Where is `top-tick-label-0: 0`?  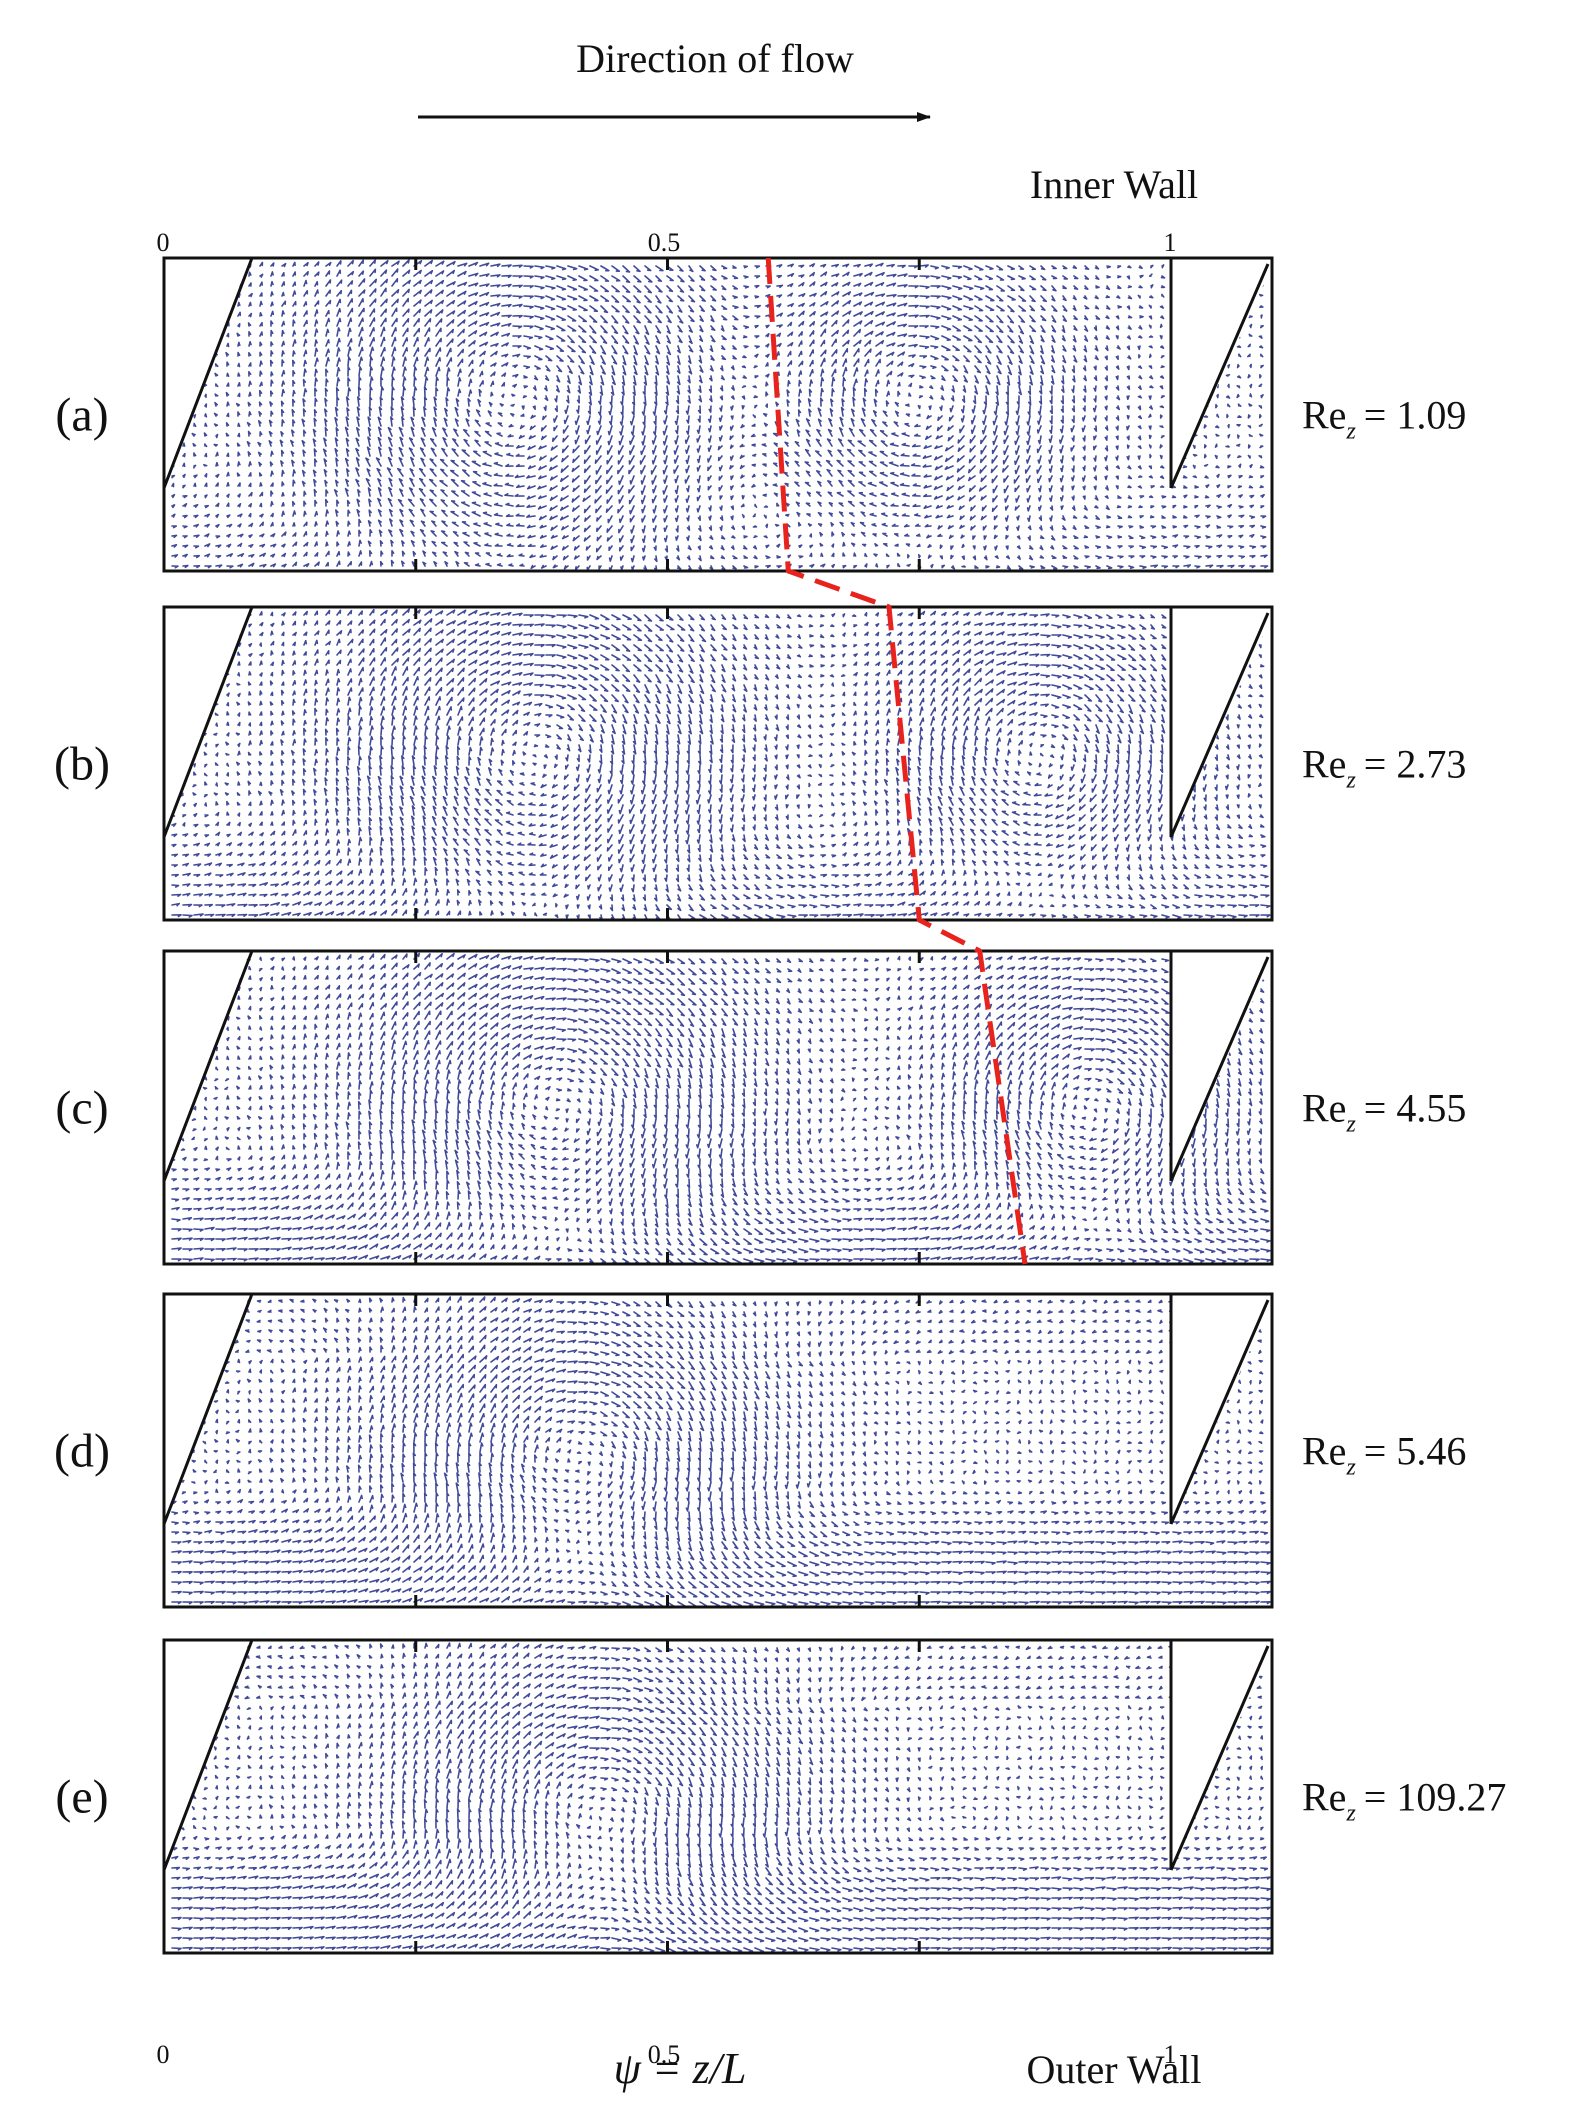 top-tick-label-0: 0 is located at coordinates (163, 242).